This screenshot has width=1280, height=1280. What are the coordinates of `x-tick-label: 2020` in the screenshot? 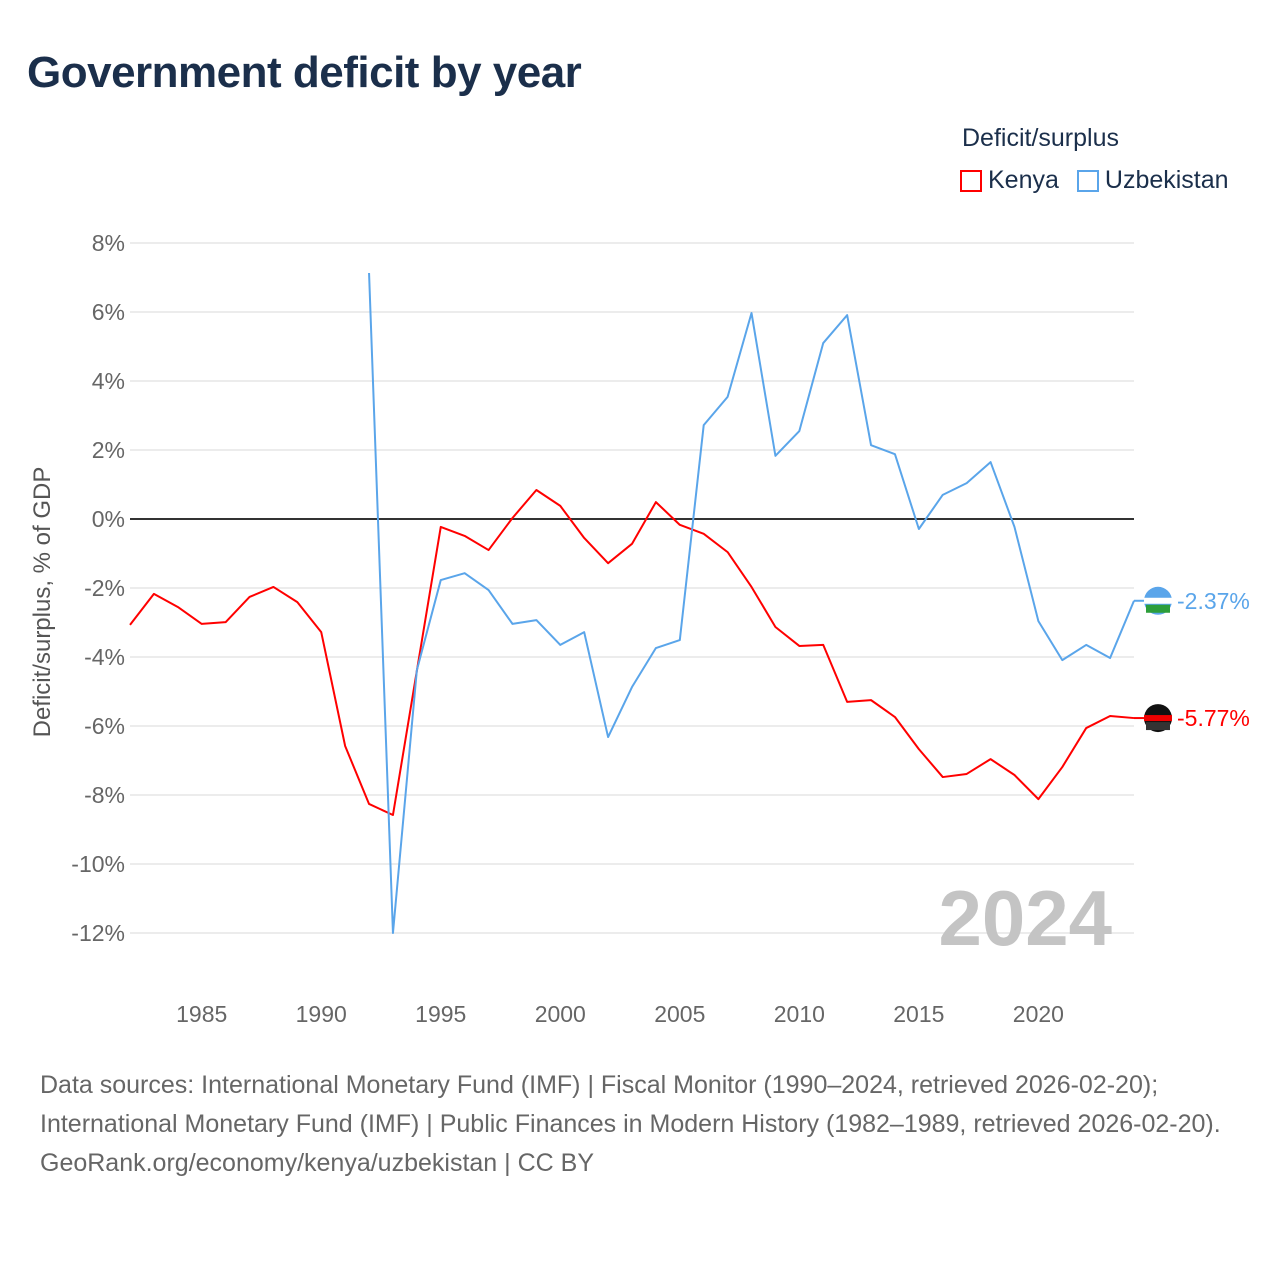 It's located at (1038, 1014).